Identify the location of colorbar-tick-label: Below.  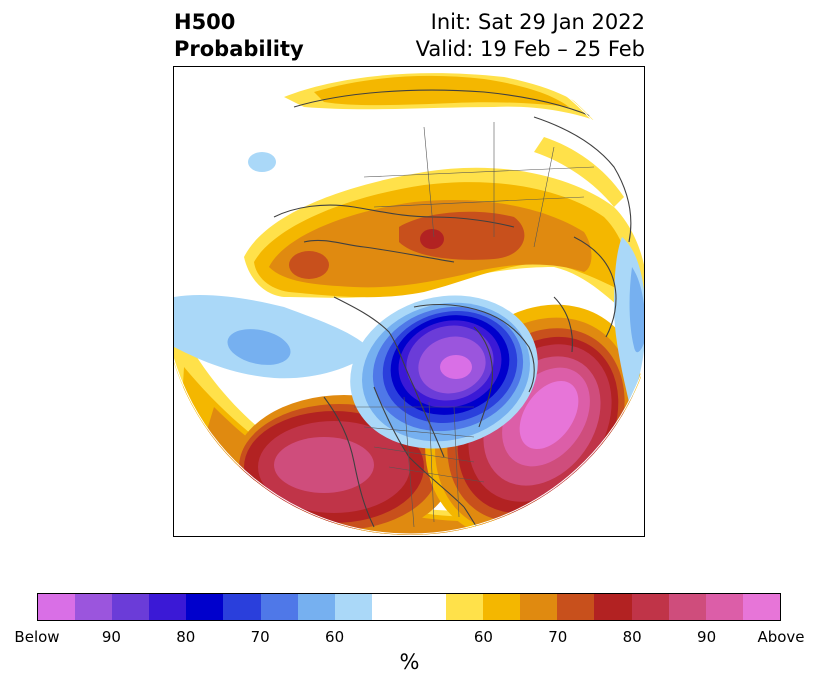
(37, 637).